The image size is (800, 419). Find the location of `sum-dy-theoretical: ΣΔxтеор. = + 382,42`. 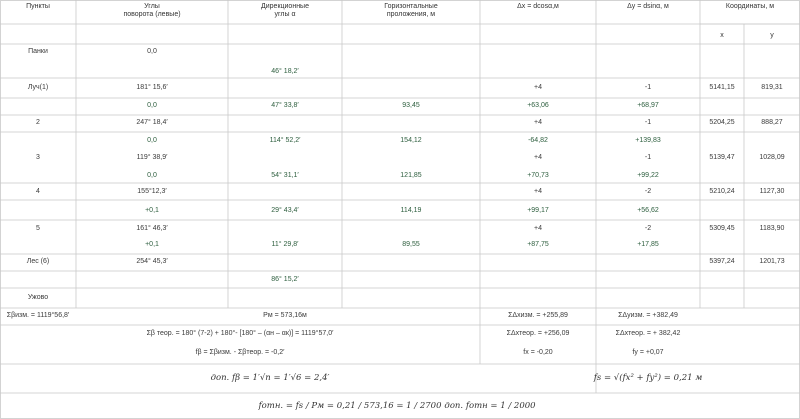

sum-dy-theoretical: ΣΔxтеор. = + 382,42 is located at coordinates (648, 333).